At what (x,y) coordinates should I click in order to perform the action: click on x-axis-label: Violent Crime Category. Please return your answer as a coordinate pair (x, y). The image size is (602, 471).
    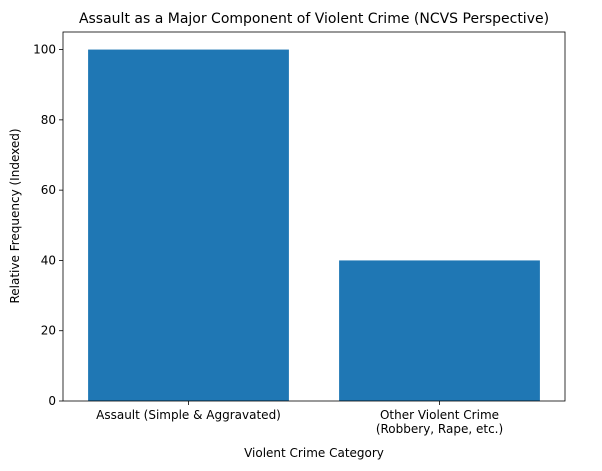
    Looking at the image, I should click on (314, 453).